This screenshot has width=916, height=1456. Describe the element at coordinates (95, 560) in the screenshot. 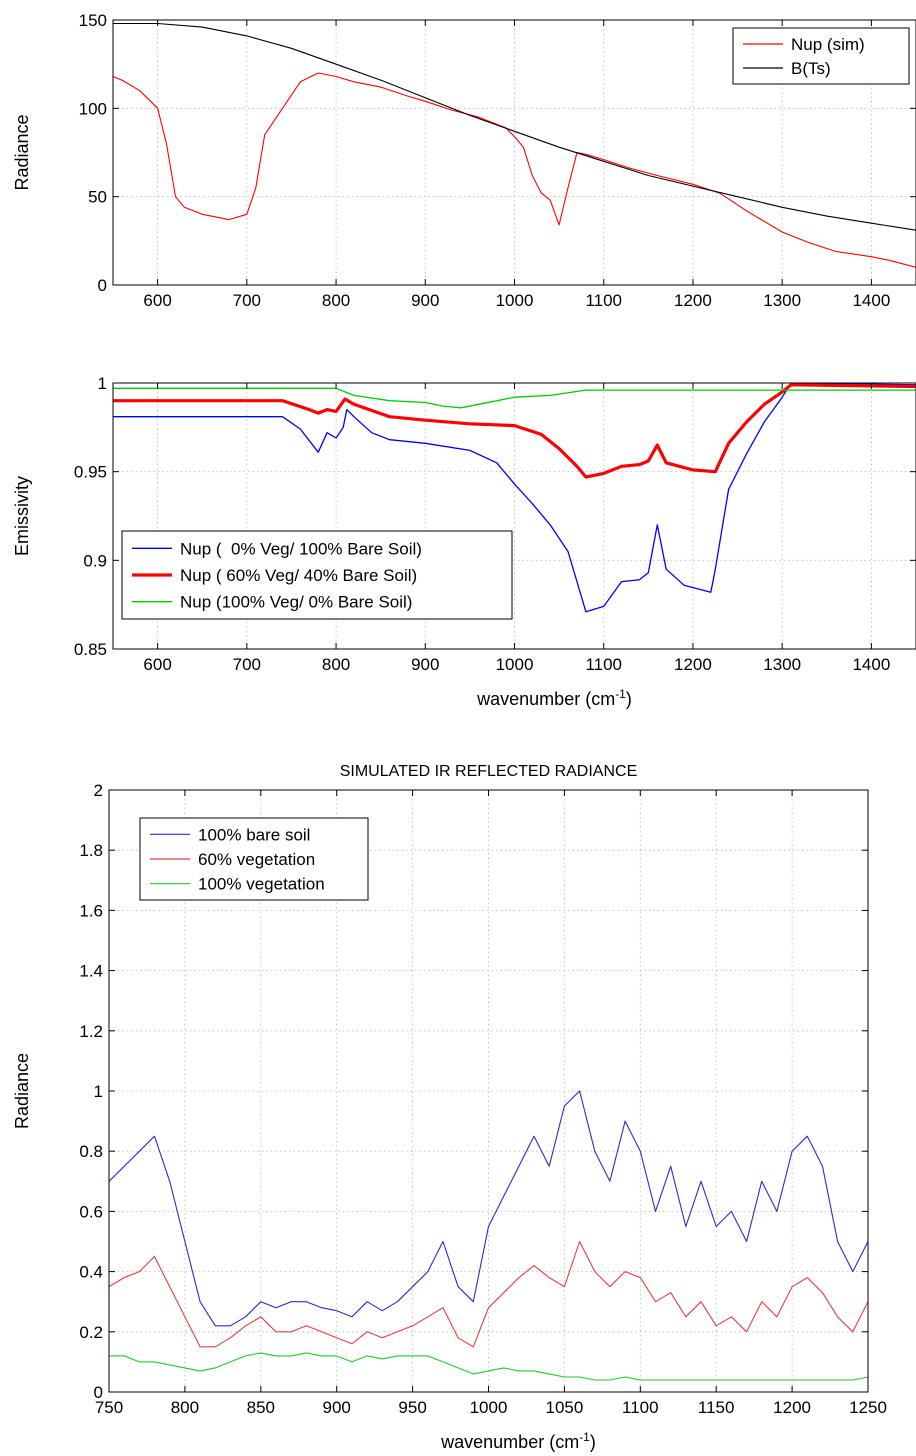

I see `y-tick-label: 0.9` at that location.